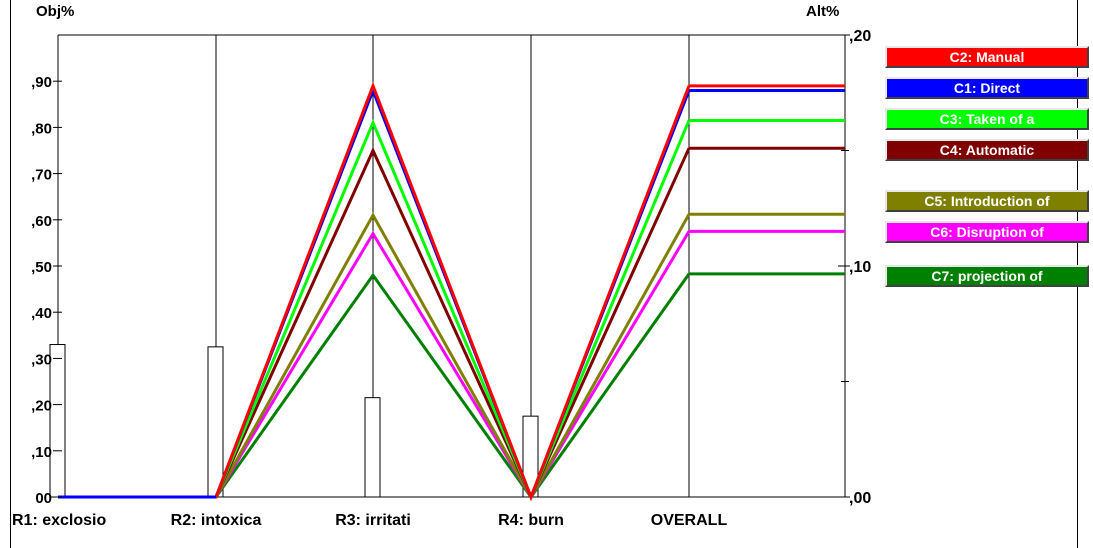  I want to click on left-tick-label: ,30, so click(41, 359).